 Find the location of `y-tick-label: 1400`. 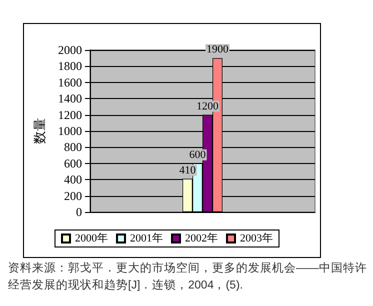

y-tick-label: 1400 is located at coordinates (70, 99).